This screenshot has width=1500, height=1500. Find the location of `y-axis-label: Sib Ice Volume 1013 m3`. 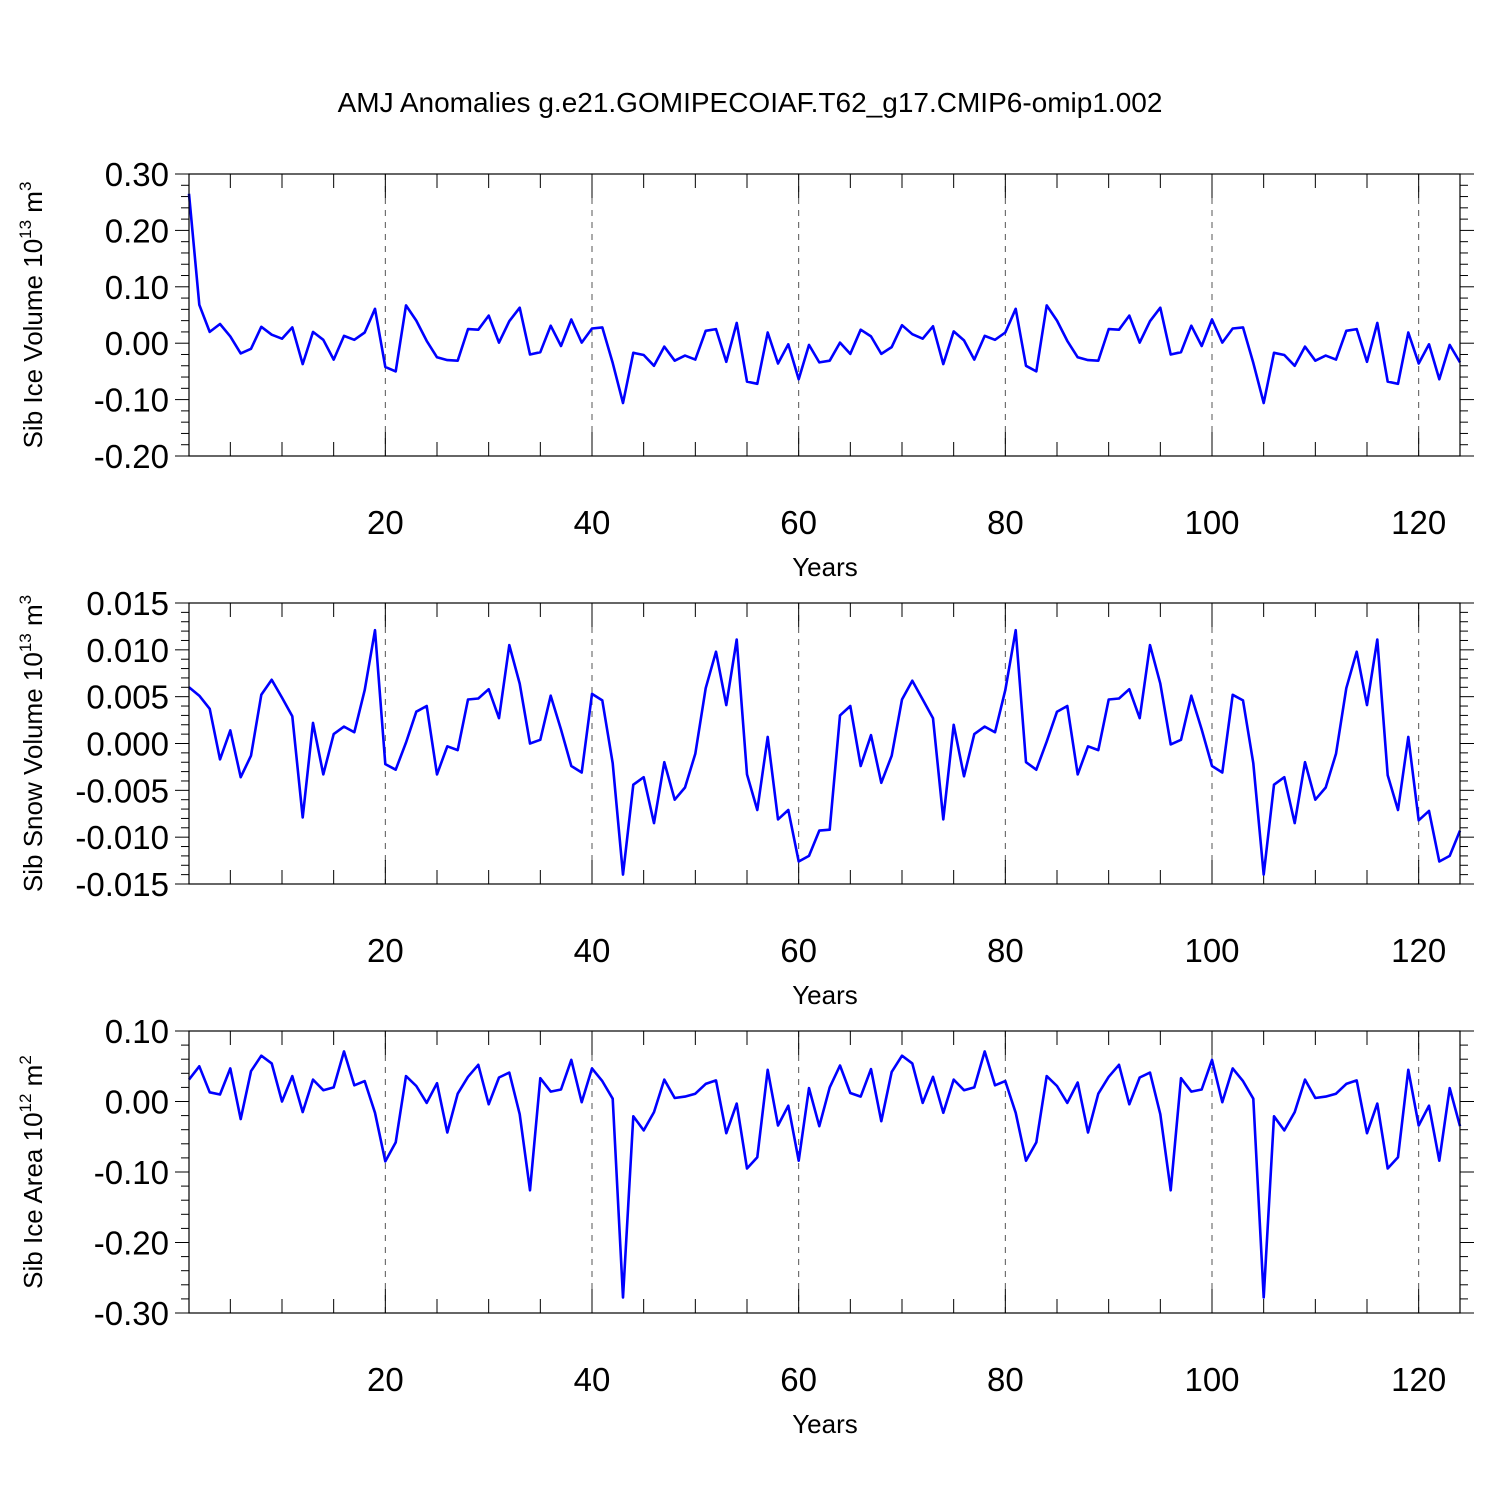

y-axis-label: Sib Ice Volume 1013 m3 is located at coordinates (32, 315).